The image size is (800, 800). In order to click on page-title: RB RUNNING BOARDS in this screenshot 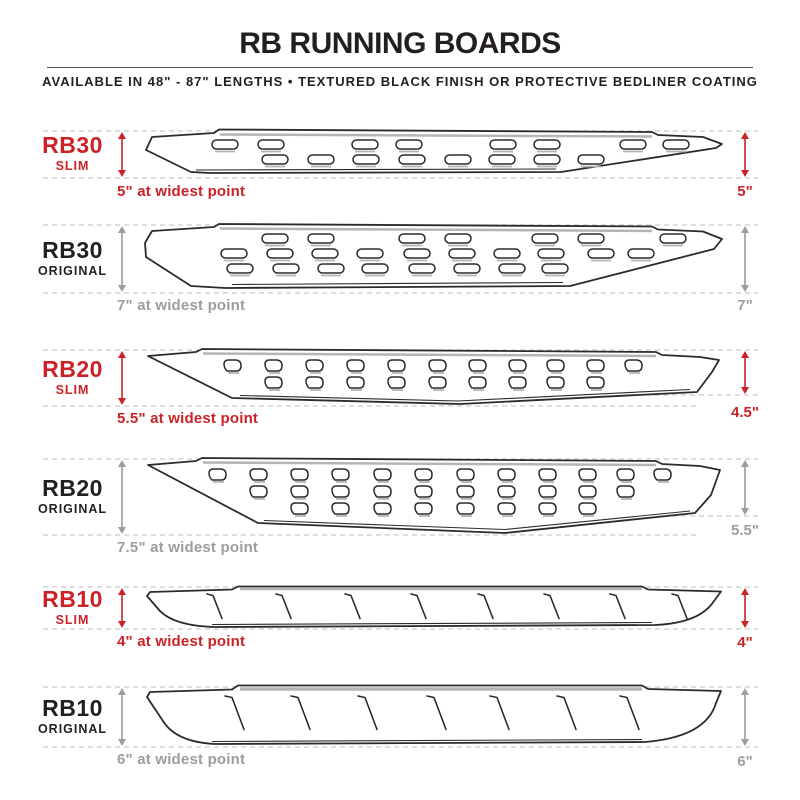, I will do `click(400, 43)`.